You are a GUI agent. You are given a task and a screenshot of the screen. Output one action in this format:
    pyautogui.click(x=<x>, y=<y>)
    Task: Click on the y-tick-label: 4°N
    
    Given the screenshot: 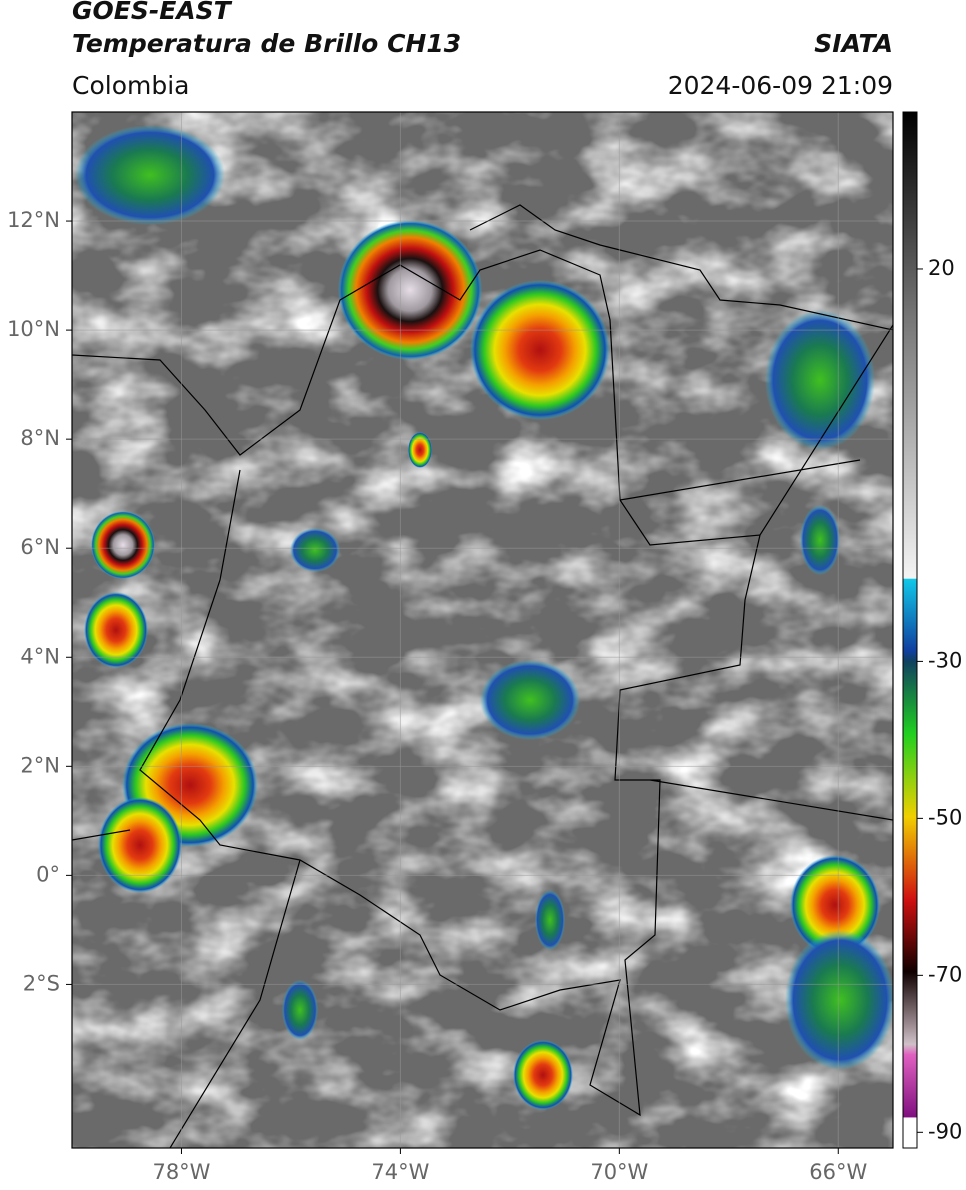 What is the action you would take?
    pyautogui.click(x=40, y=656)
    